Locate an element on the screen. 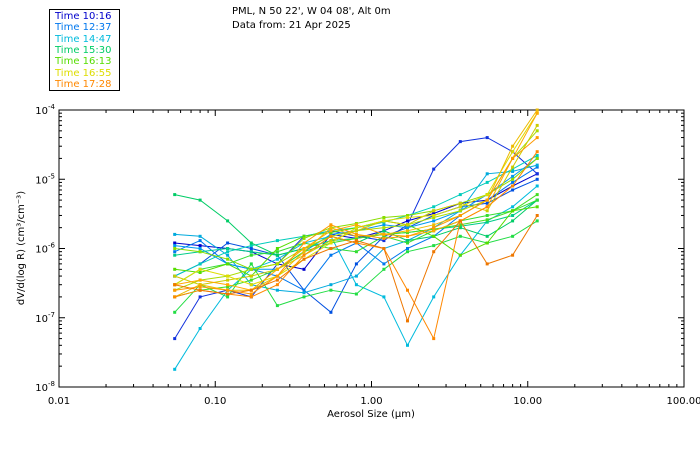 The height and width of the screenshot is (450, 700). y-axis-label: dV/d(log R) (cm³/cm⁻³) is located at coordinates (21, 248).